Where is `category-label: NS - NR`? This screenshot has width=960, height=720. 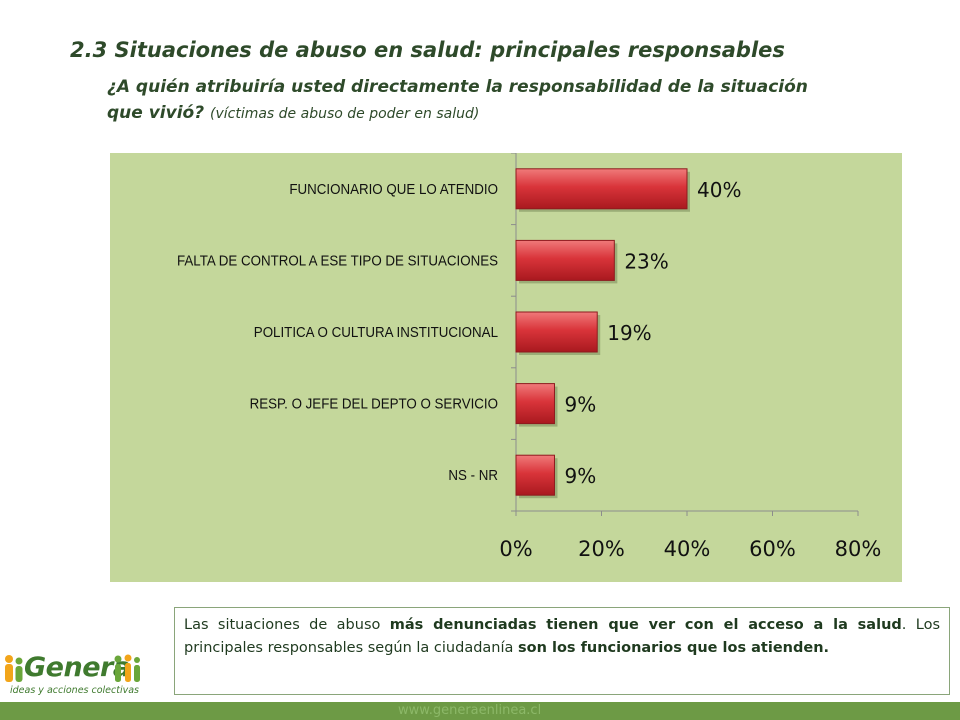 category-label: NS - NR is located at coordinates (473, 475).